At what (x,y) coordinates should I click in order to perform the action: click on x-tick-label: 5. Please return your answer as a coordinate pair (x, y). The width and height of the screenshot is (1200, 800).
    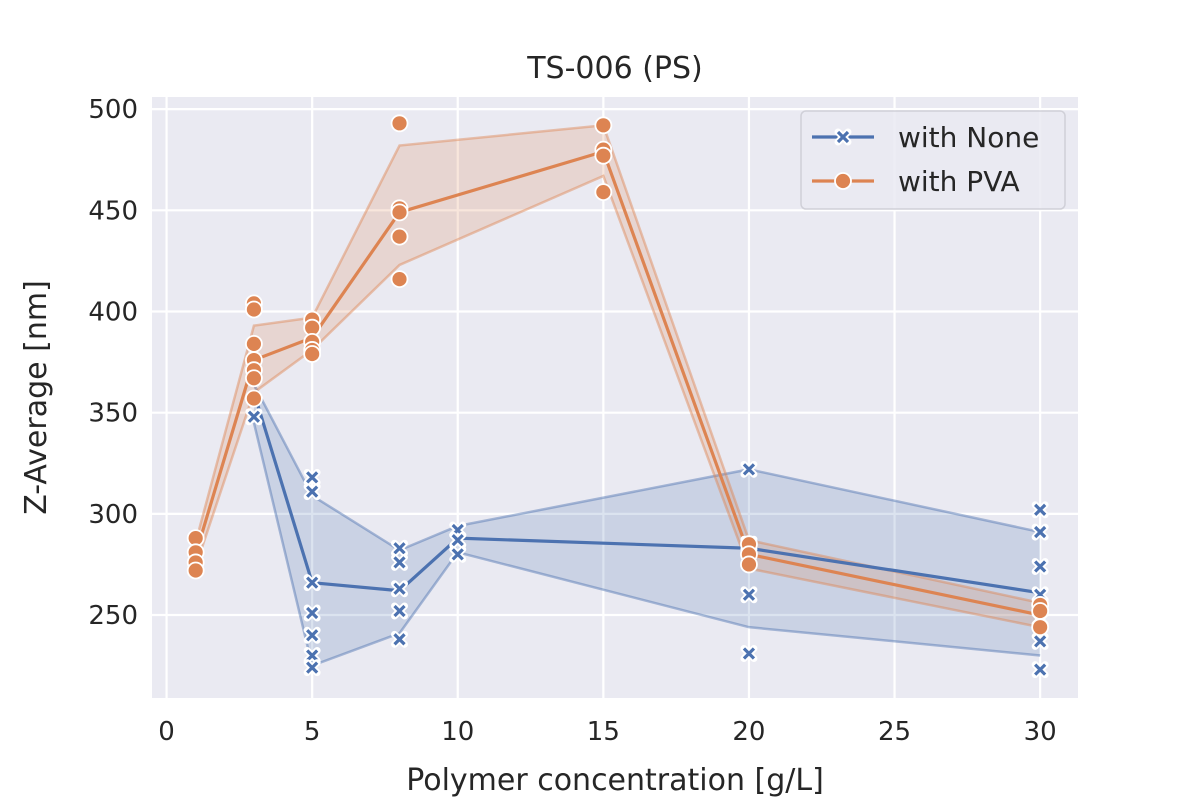
    Looking at the image, I should click on (312, 732).